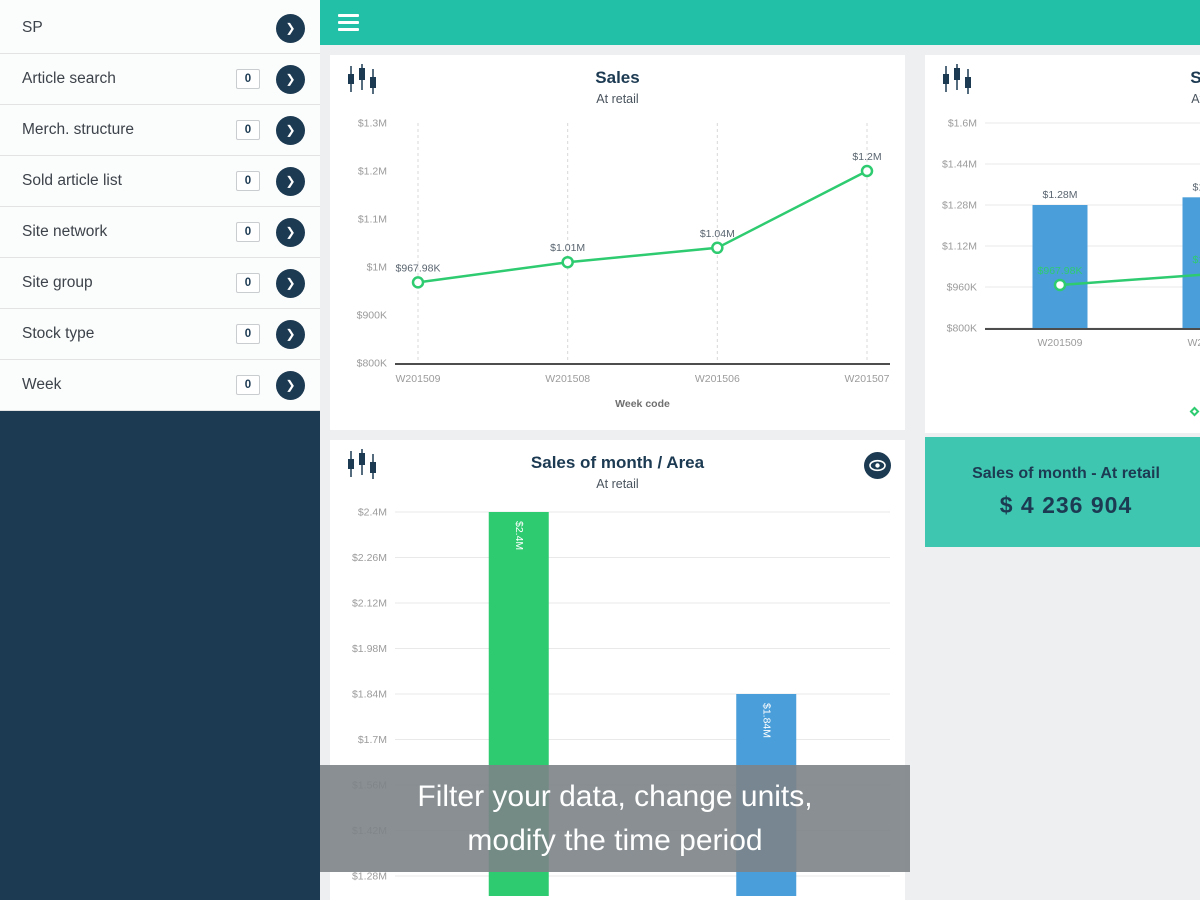 Image resolution: width=1200 pixels, height=900 pixels. I want to click on visibility-button, so click(877, 465).